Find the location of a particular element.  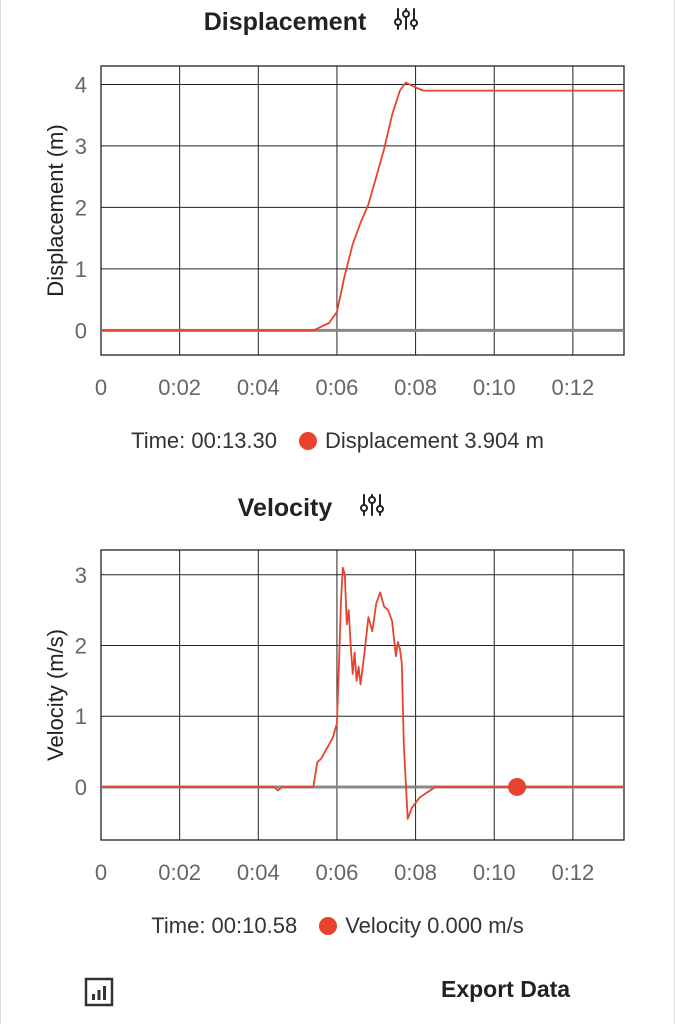

velocity-x-tick-label: 0:12 is located at coordinates (572, 872).